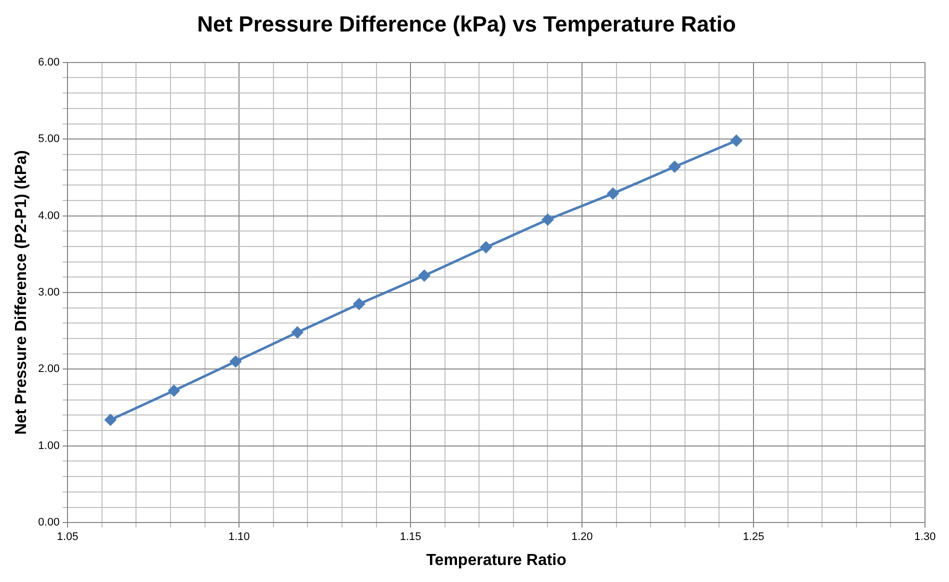 Image resolution: width=949 pixels, height=582 pixels. Describe the element at coordinates (49, 139) in the screenshot. I see `y-tick-label: 5.00` at that location.